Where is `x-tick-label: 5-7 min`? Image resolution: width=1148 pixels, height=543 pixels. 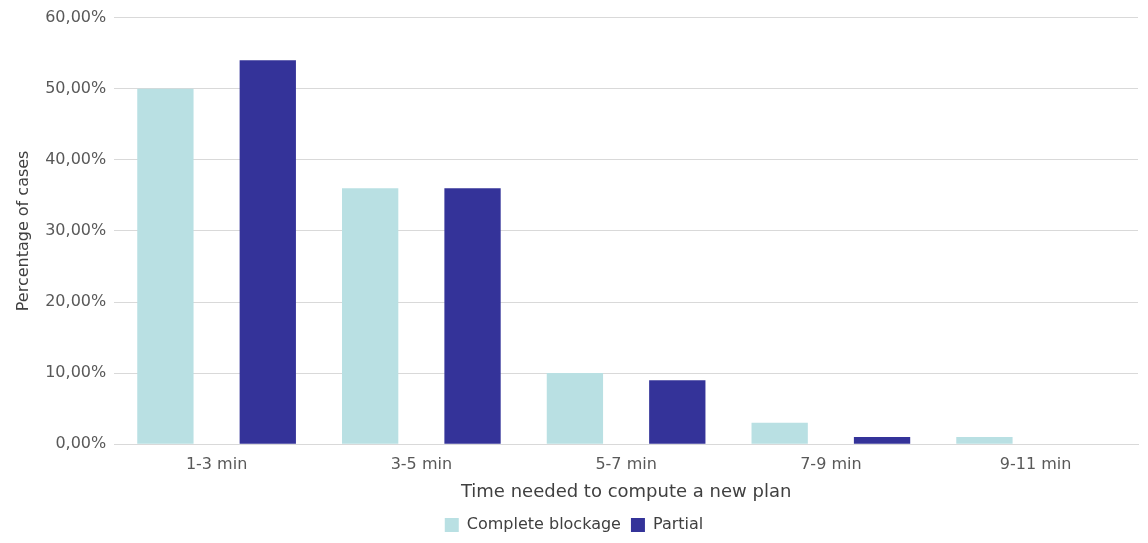
x-tick-label: 5-7 min is located at coordinates (626, 463).